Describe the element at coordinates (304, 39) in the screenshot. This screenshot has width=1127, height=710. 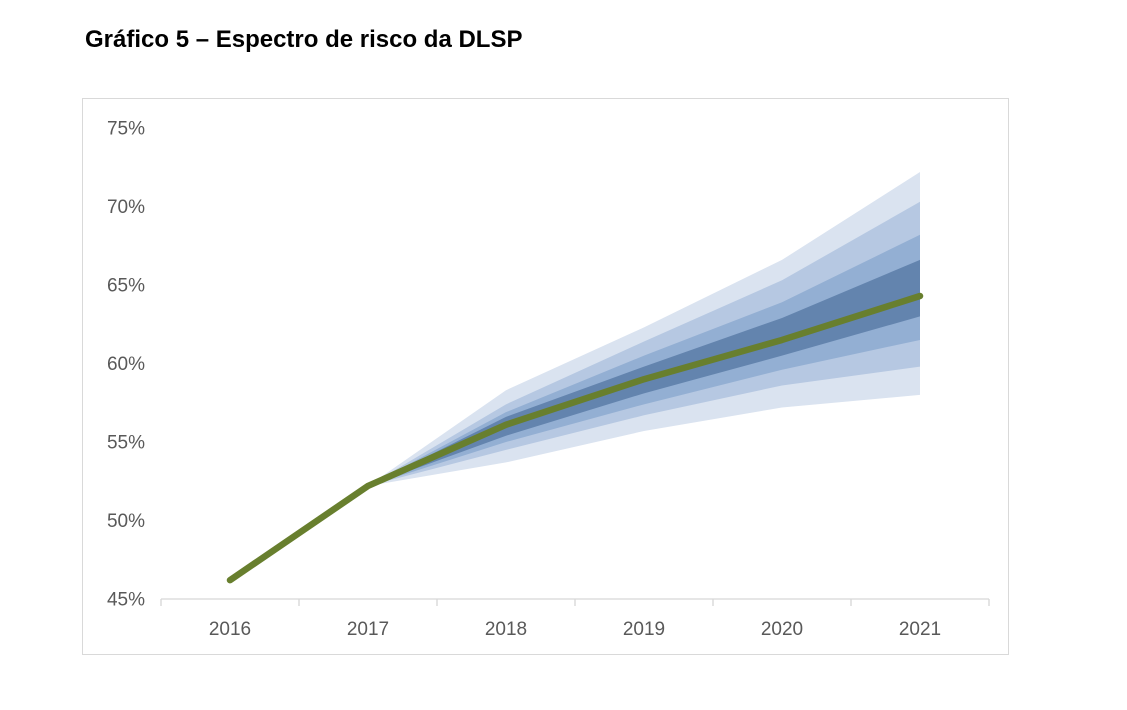
I see `chart-title: Gráfico 5 – Espectro de risco da DLSP` at that location.